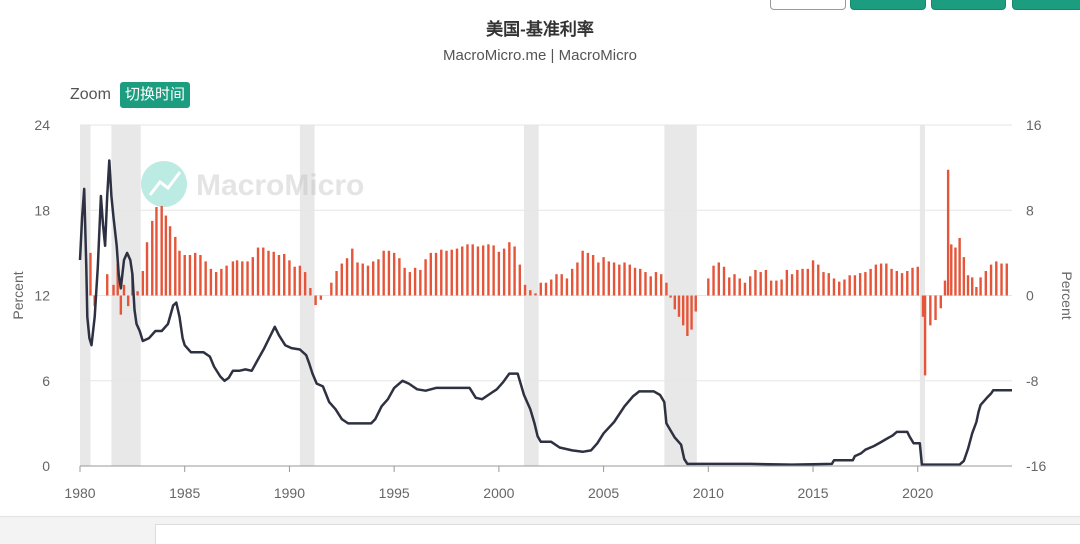  Describe the element at coordinates (1030, 210) in the screenshot. I see `y-right-tick-label: 8` at that location.